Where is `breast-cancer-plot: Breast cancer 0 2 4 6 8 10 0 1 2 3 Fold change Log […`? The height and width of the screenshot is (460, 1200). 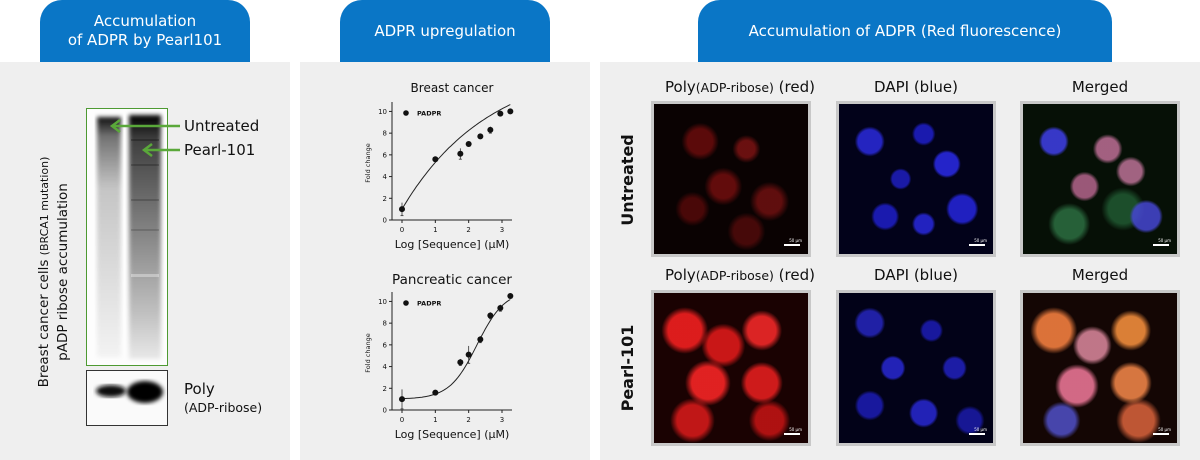 breast-cancer-plot: Breast cancer 0 2 4 6 8 10 0 1 2 3 Fold change Log [… is located at coordinates (439, 166).